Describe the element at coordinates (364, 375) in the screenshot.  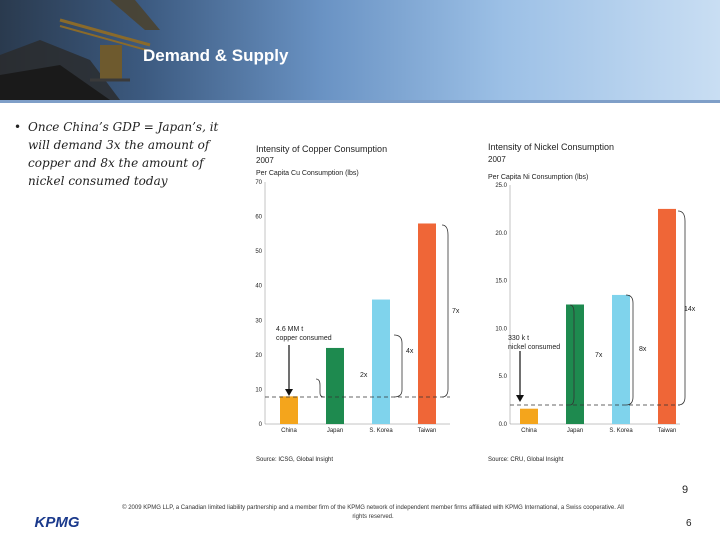
I see `multiple-2x: 2x` at that location.